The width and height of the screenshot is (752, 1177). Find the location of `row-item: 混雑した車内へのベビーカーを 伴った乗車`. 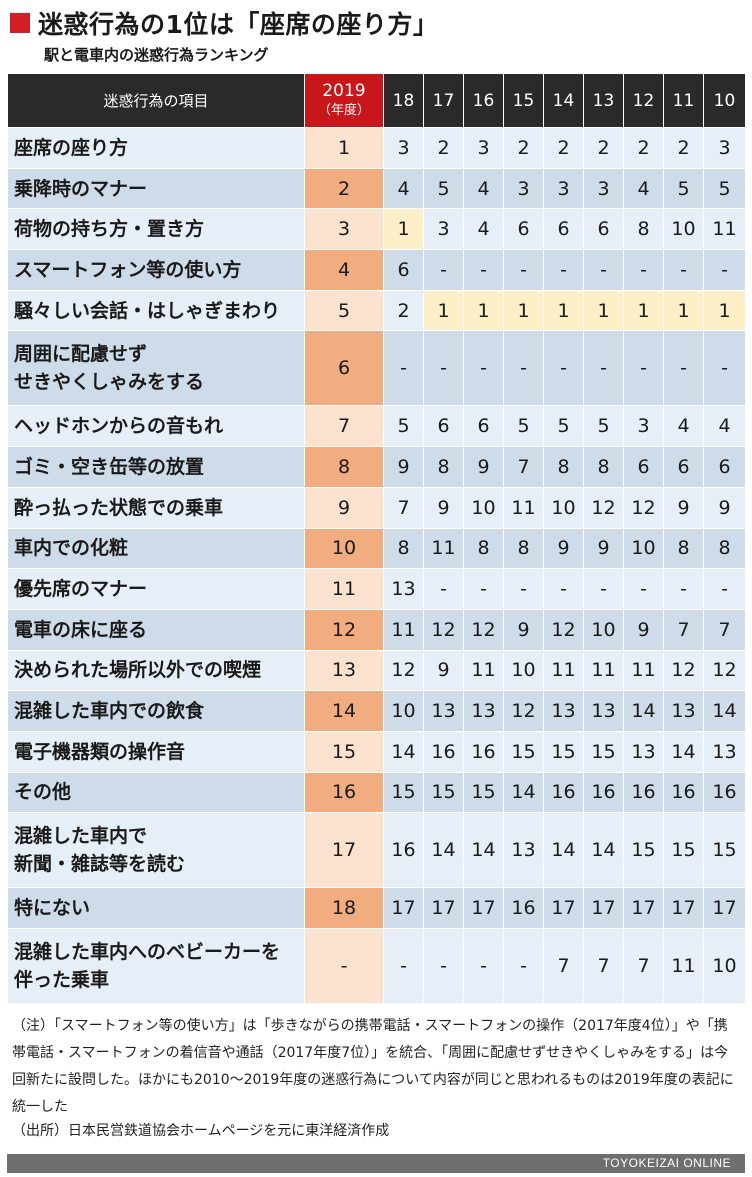

row-item: 混雑した車内へのベビーカーを 伴った乗車 is located at coordinates (156, 966).